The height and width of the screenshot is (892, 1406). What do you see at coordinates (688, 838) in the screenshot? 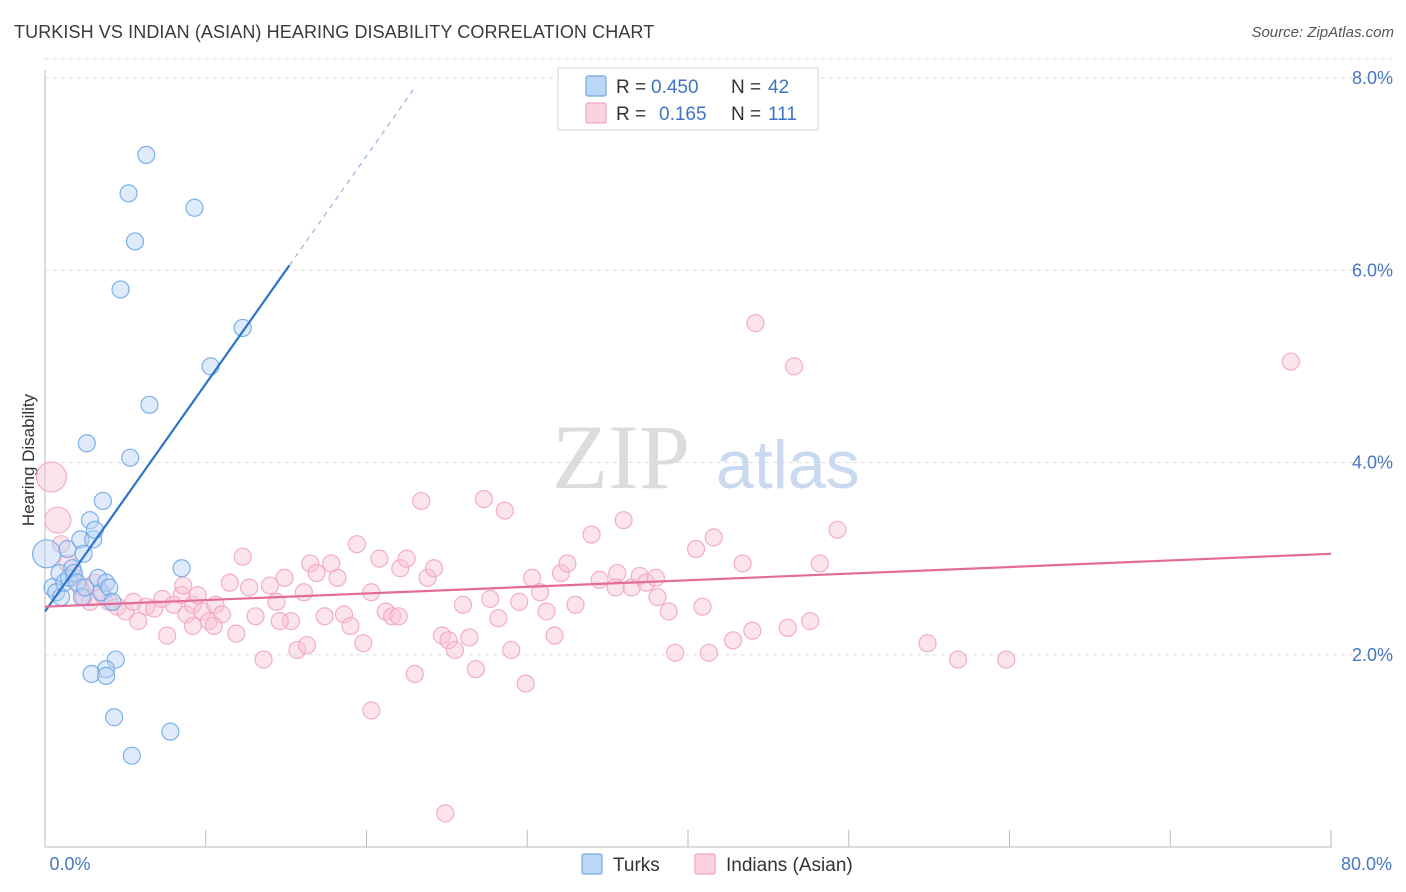
I see `x-axis-ticks` at bounding box center [688, 838].